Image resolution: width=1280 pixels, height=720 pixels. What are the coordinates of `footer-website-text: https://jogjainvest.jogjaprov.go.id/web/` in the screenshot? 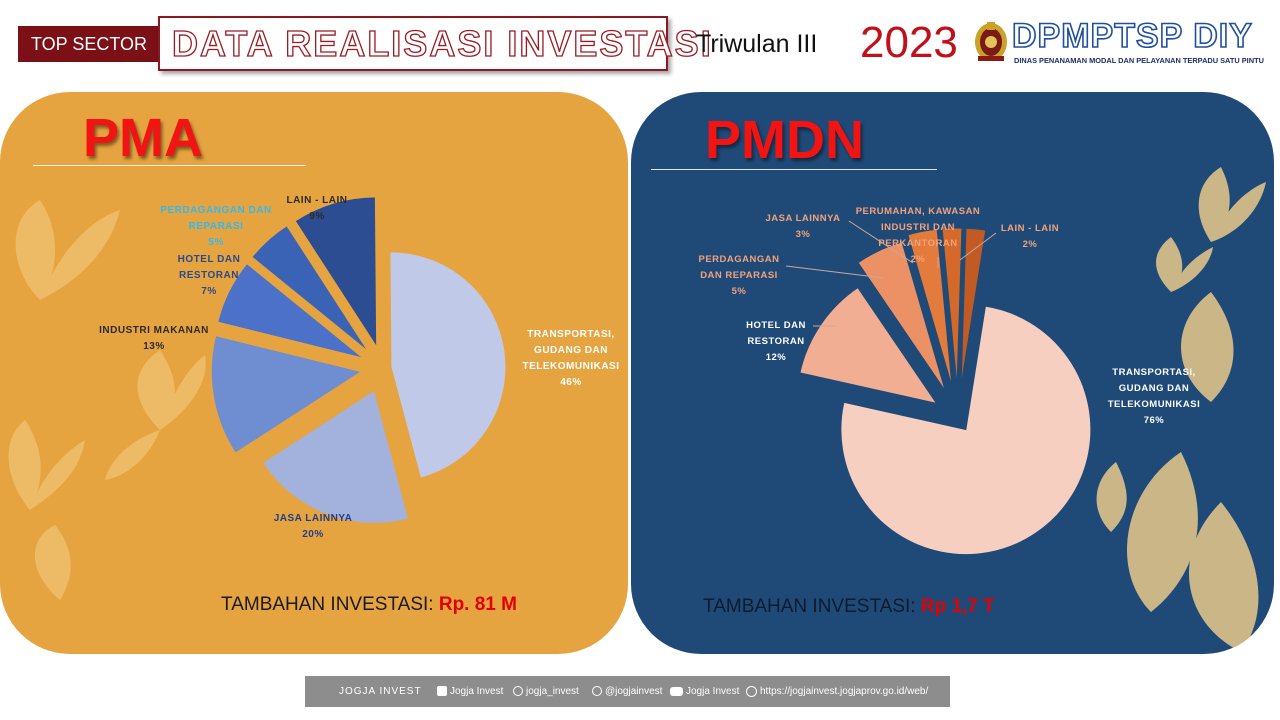 It's located at (844, 691).